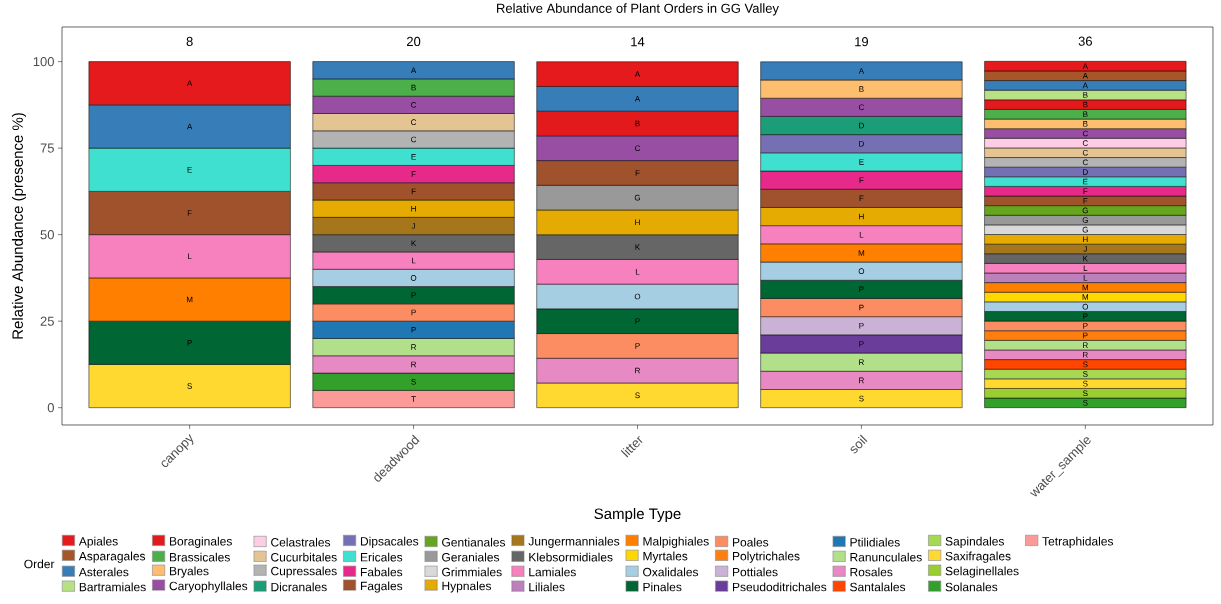 This screenshot has width=1221, height=604. Describe the element at coordinates (971, 587) in the screenshot. I see `legend-label: Solanales` at that location.